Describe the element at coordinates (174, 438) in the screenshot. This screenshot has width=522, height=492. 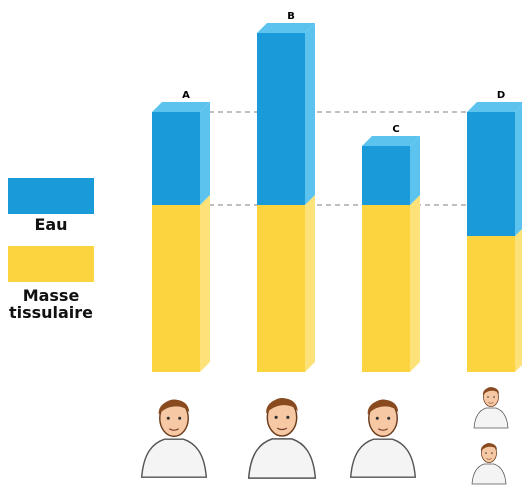
I see `person-a` at that location.